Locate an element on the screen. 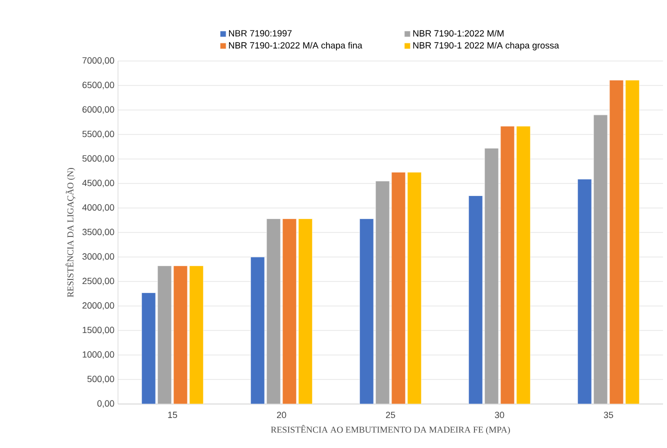 This screenshot has height=448, width=667. y-tick-label: 500,00 is located at coordinates (100, 380).